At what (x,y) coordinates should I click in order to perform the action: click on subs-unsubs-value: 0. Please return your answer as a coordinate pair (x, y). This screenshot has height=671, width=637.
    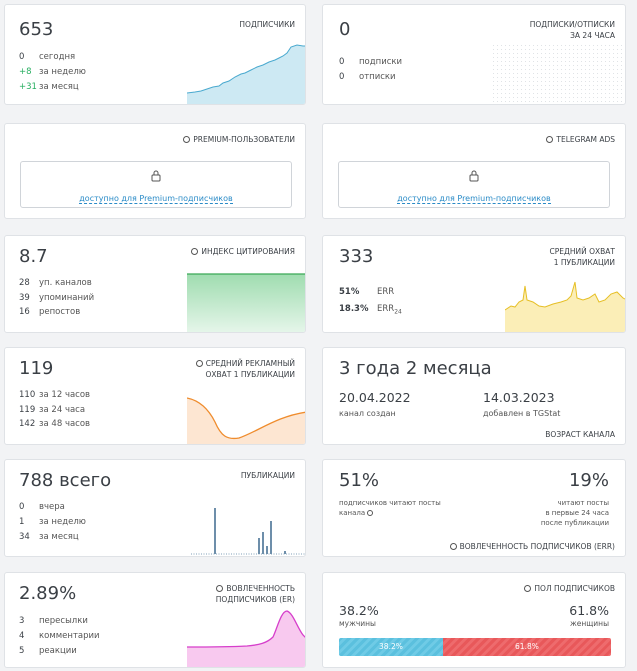
    Looking at the image, I should click on (345, 29).